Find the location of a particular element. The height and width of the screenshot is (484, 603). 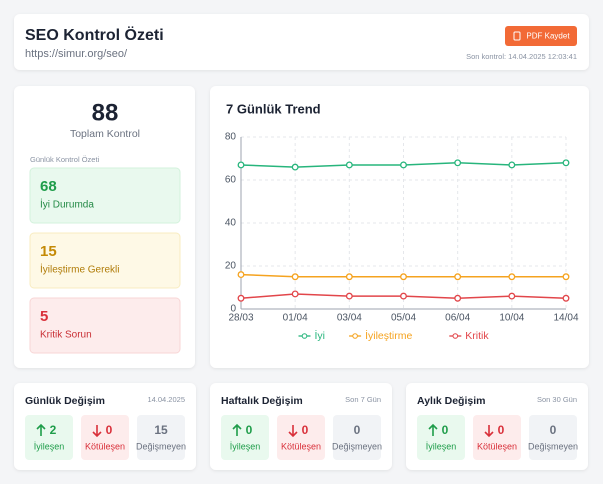

x-tick-label: 03/04 is located at coordinates (349, 318).